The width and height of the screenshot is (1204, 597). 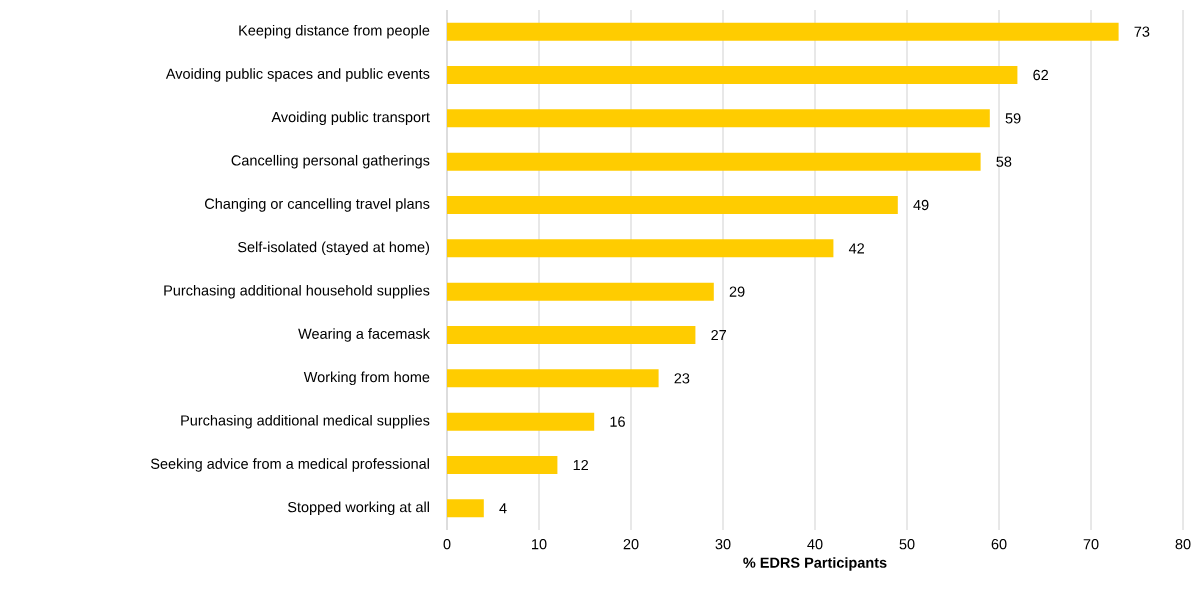 I want to click on y-tick-label: Avoiding public transport, so click(x=350, y=118).